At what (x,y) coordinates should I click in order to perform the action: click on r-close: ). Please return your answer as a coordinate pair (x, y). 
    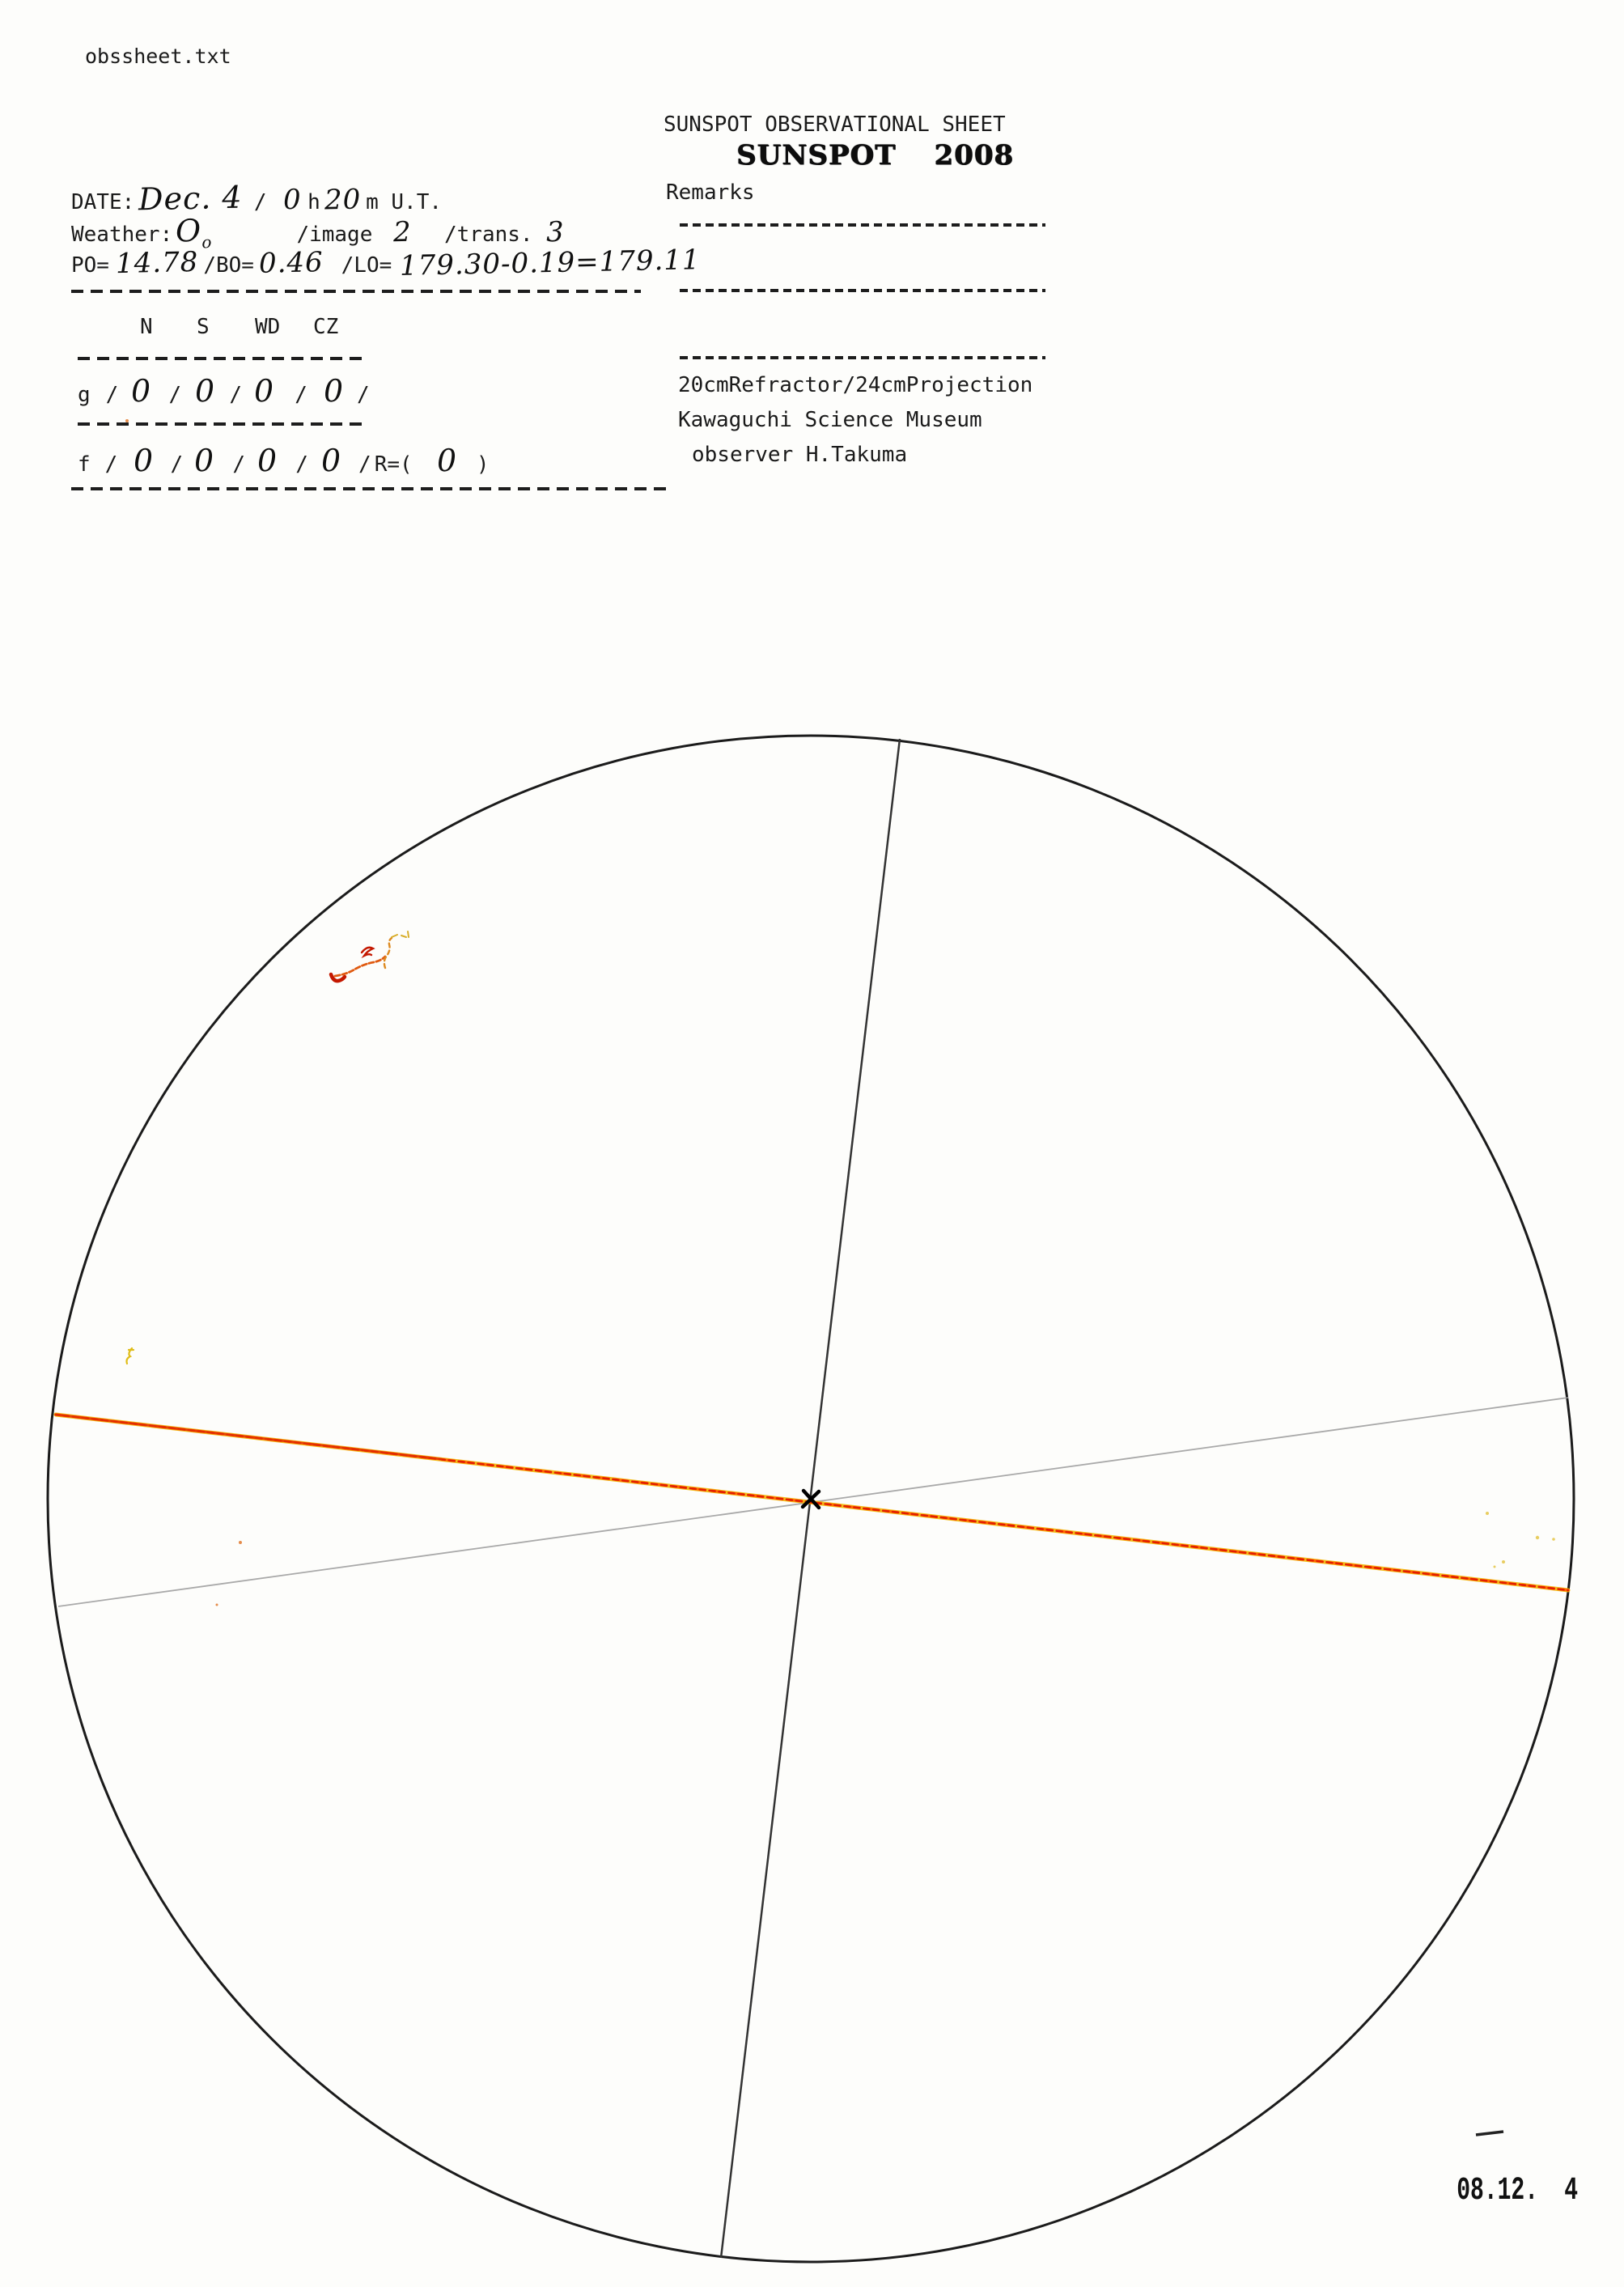
    Looking at the image, I should click on (483, 464).